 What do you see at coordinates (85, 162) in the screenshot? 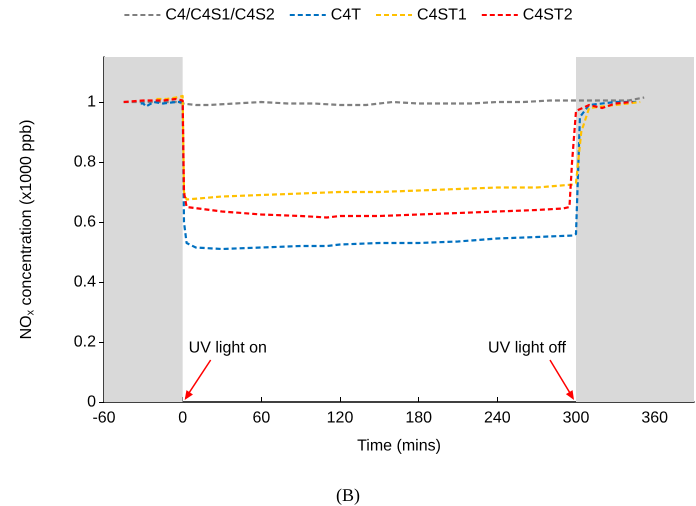
I see `y-tick-label: 0.8` at bounding box center [85, 162].